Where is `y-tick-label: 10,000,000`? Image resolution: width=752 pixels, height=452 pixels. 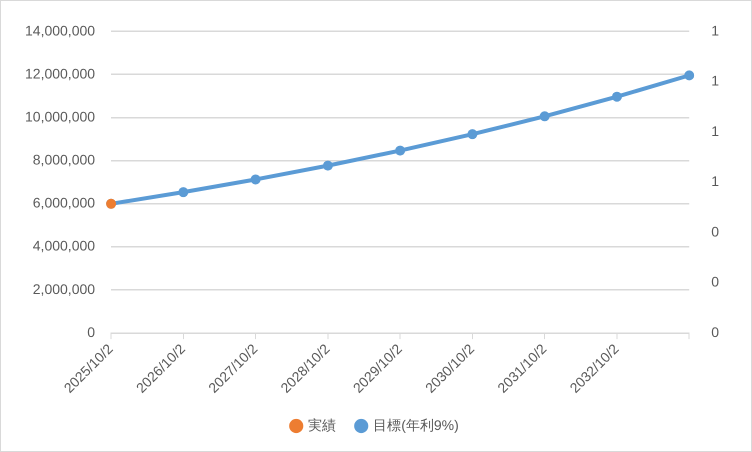
y-tick-label: 10,000,000 is located at coordinates (60, 116).